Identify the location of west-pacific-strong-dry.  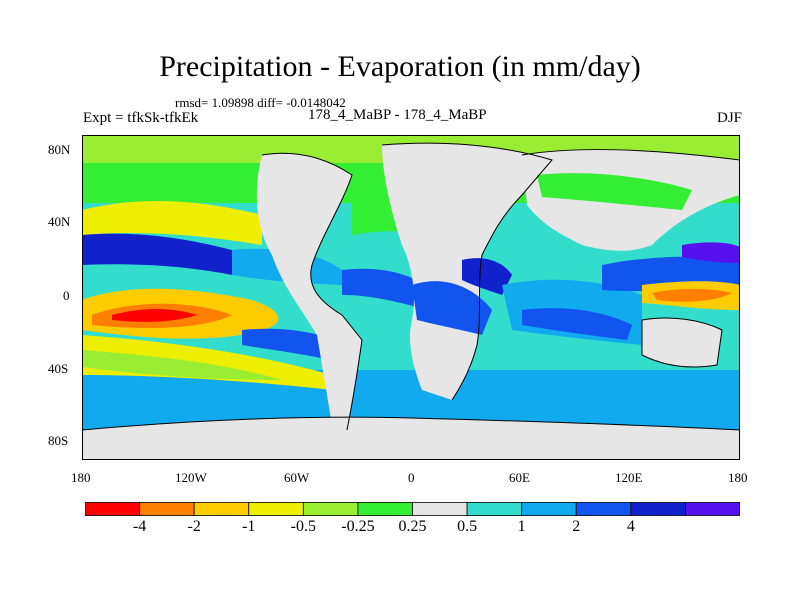
(692, 295).